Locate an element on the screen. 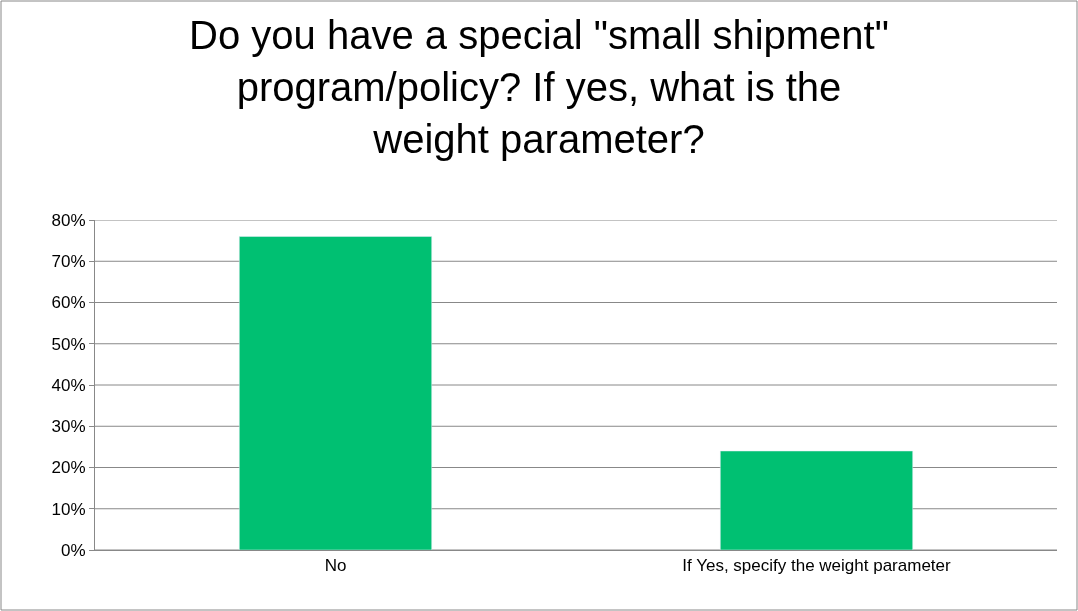  y-tick-label: 20% is located at coordinates (68, 468).